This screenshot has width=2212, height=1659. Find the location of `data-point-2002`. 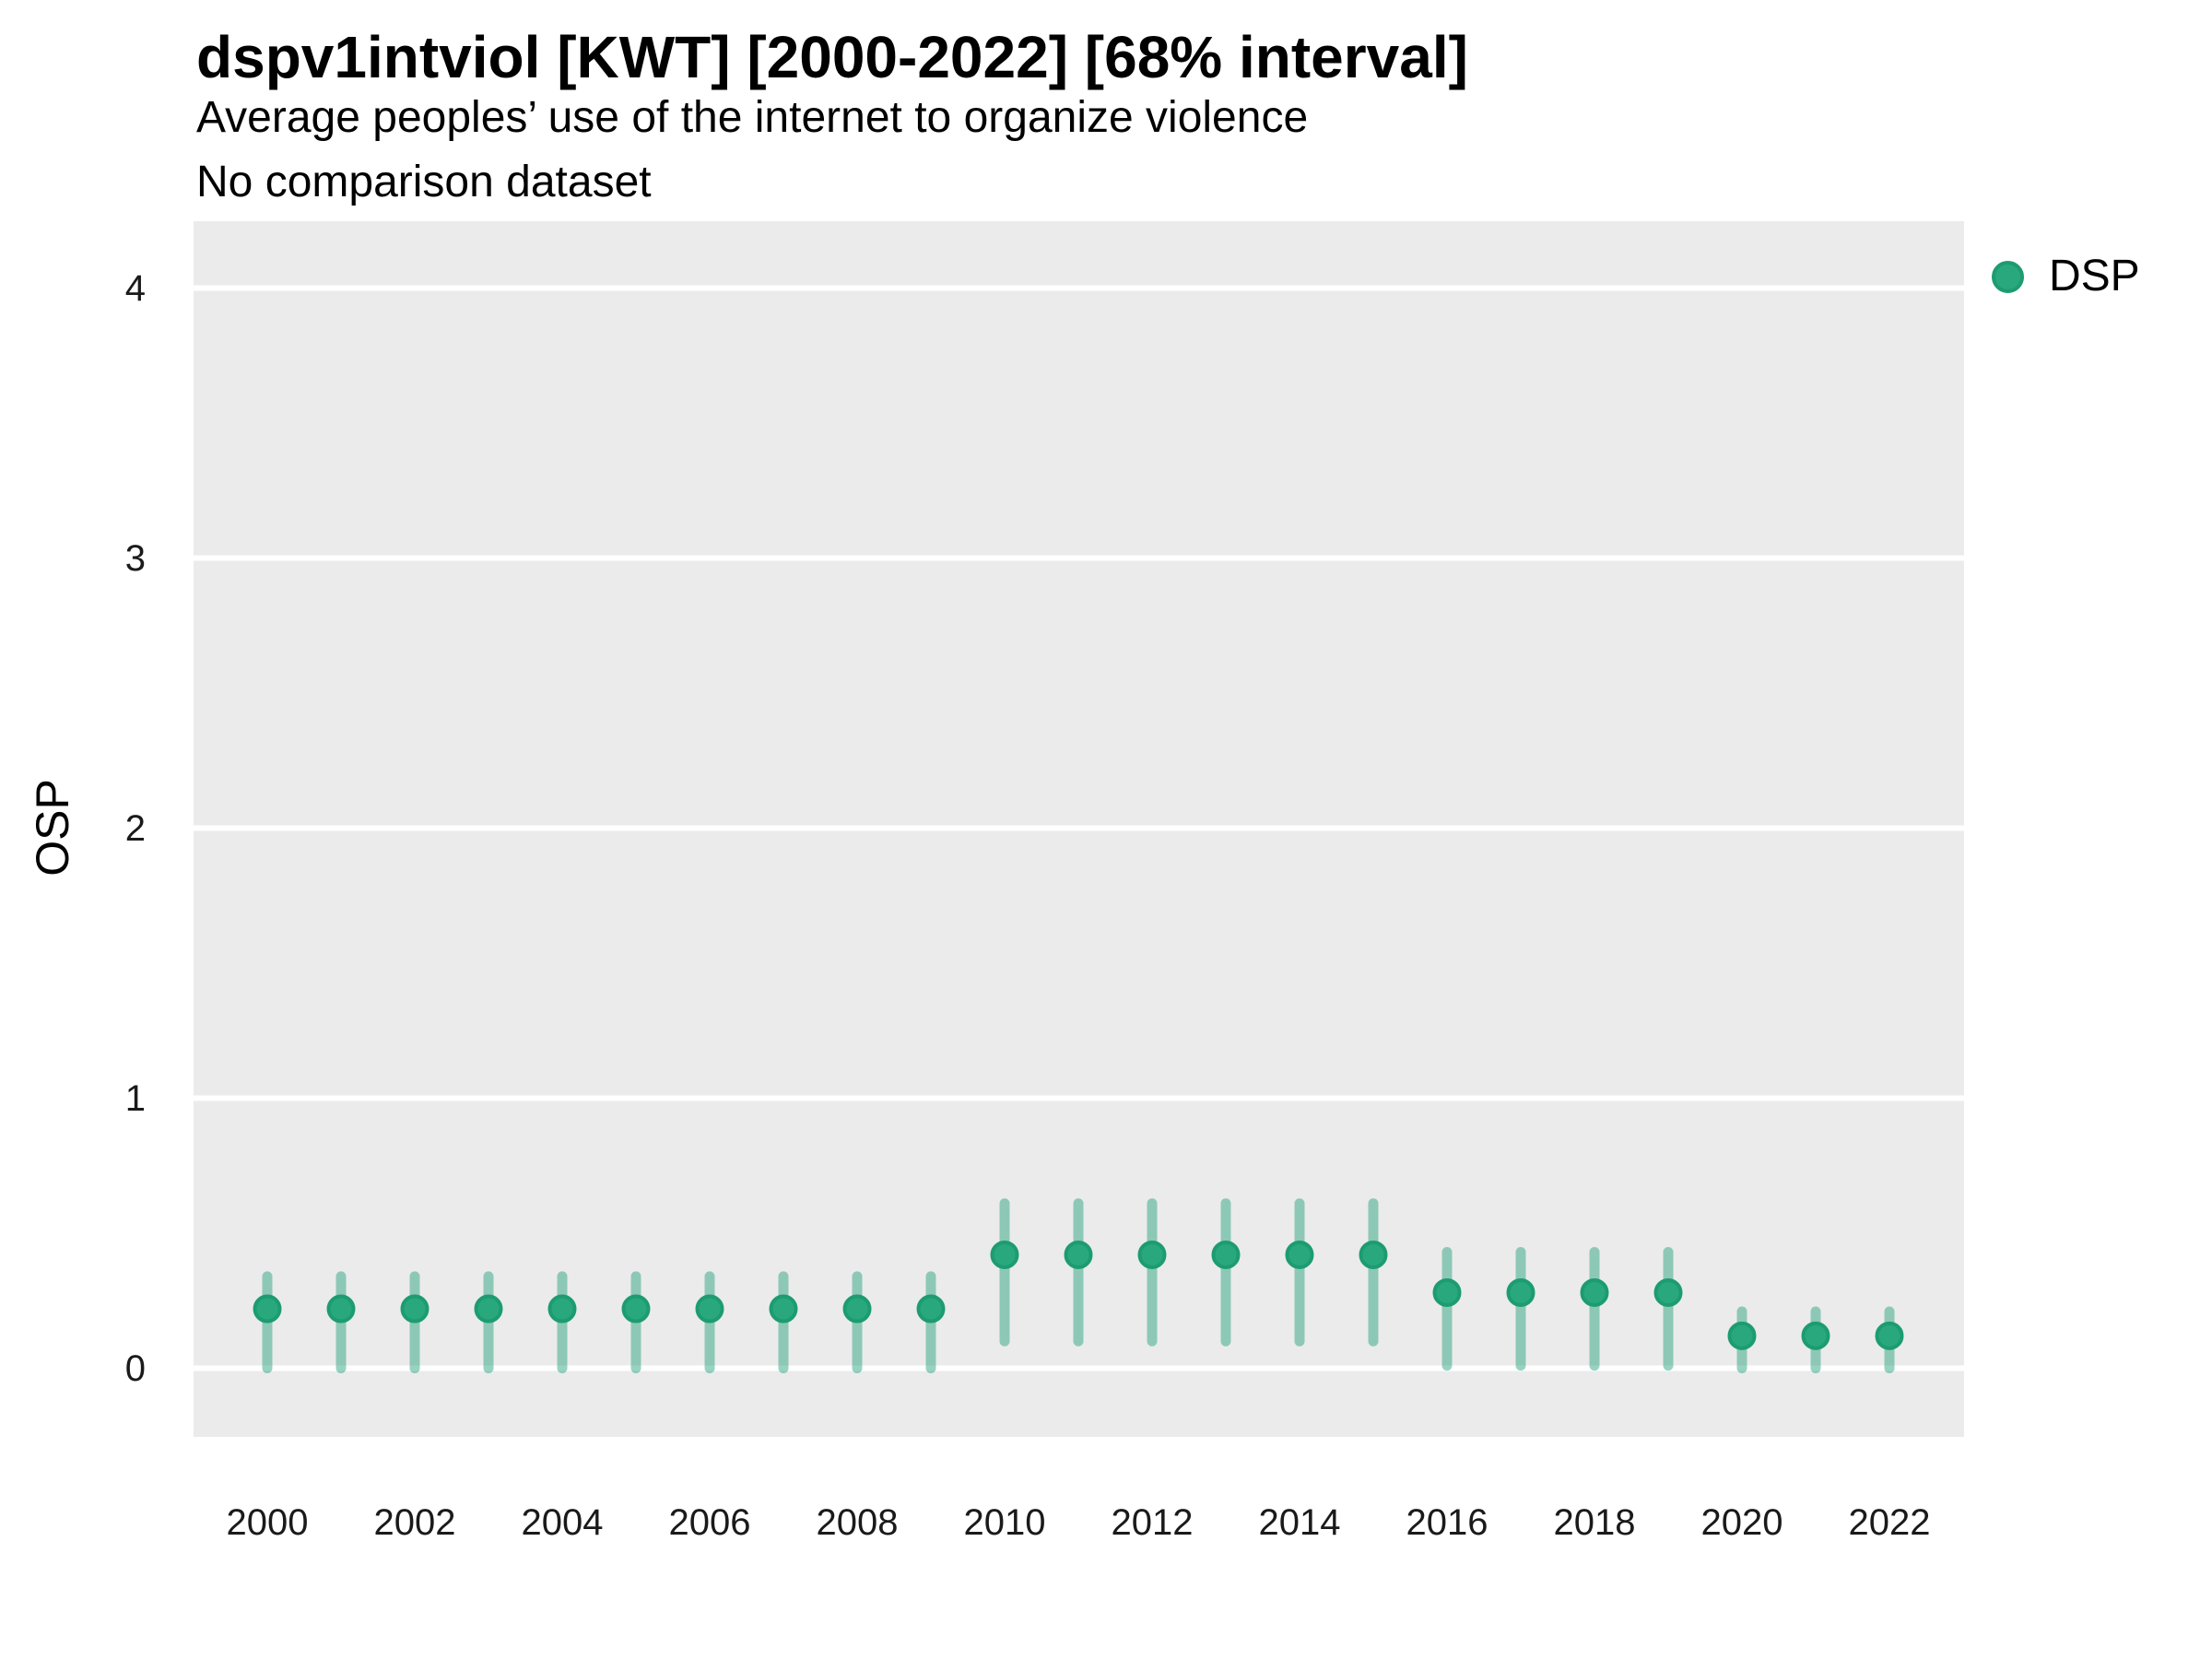

data-point-2002 is located at coordinates (414, 1309).